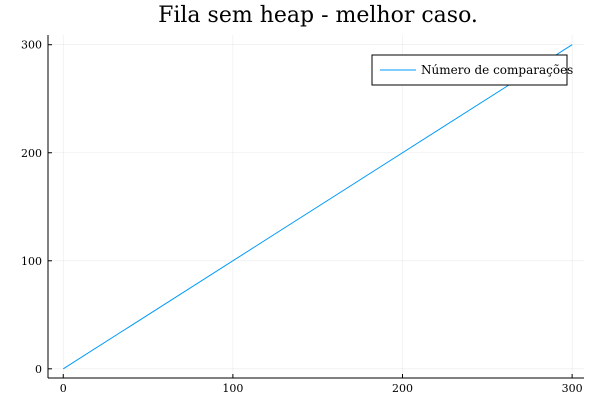 The height and width of the screenshot is (407, 616). What do you see at coordinates (31, 261) in the screenshot?
I see `y-tick-label: 100` at bounding box center [31, 261].